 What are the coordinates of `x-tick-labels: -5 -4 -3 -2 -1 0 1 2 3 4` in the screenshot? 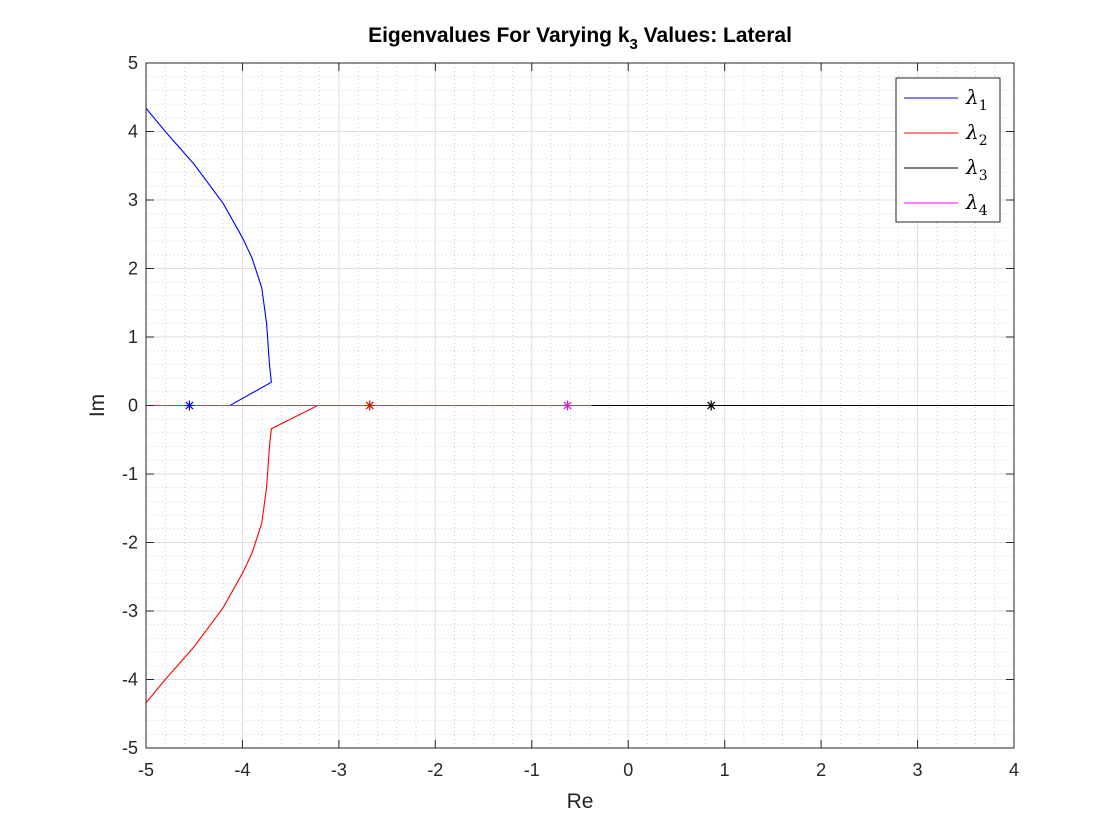 It's located at (578, 770).